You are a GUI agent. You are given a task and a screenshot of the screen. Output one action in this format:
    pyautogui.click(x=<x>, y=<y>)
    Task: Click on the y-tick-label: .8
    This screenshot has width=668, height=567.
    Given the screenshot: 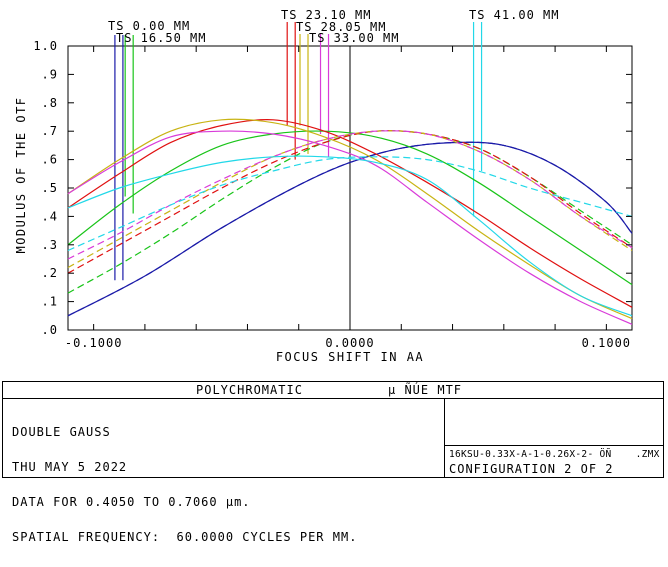 What is the action you would take?
    pyautogui.click(x=50, y=103)
    